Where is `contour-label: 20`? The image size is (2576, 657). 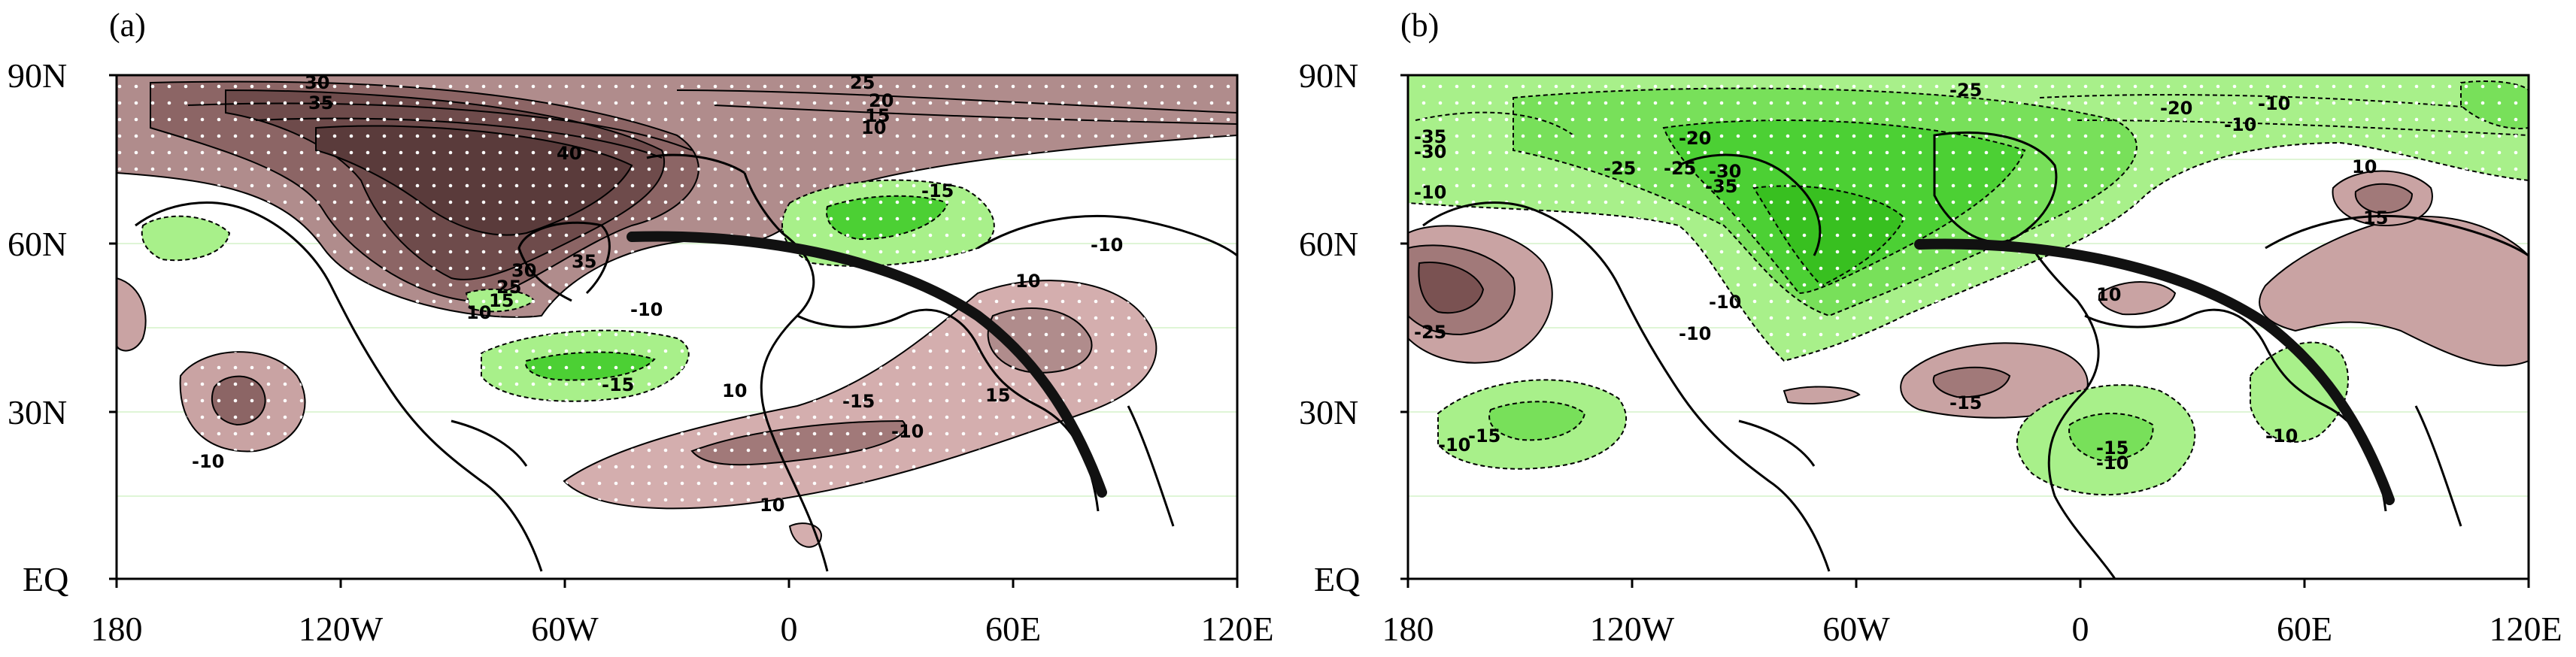
contour-label: 20 is located at coordinates (881, 100).